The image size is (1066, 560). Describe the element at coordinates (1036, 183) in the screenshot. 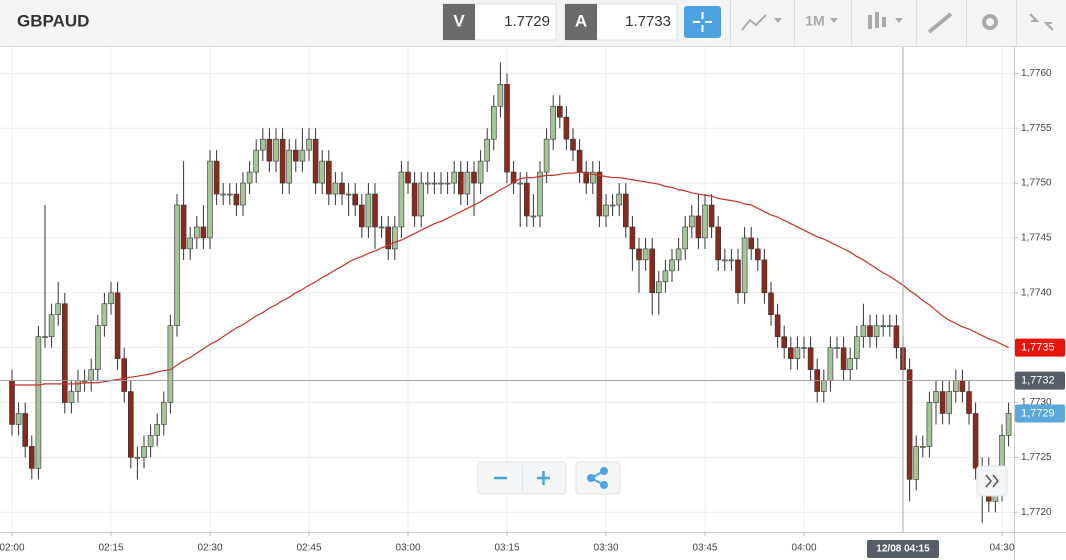

I see `y-tick-label: 1,7750` at that location.